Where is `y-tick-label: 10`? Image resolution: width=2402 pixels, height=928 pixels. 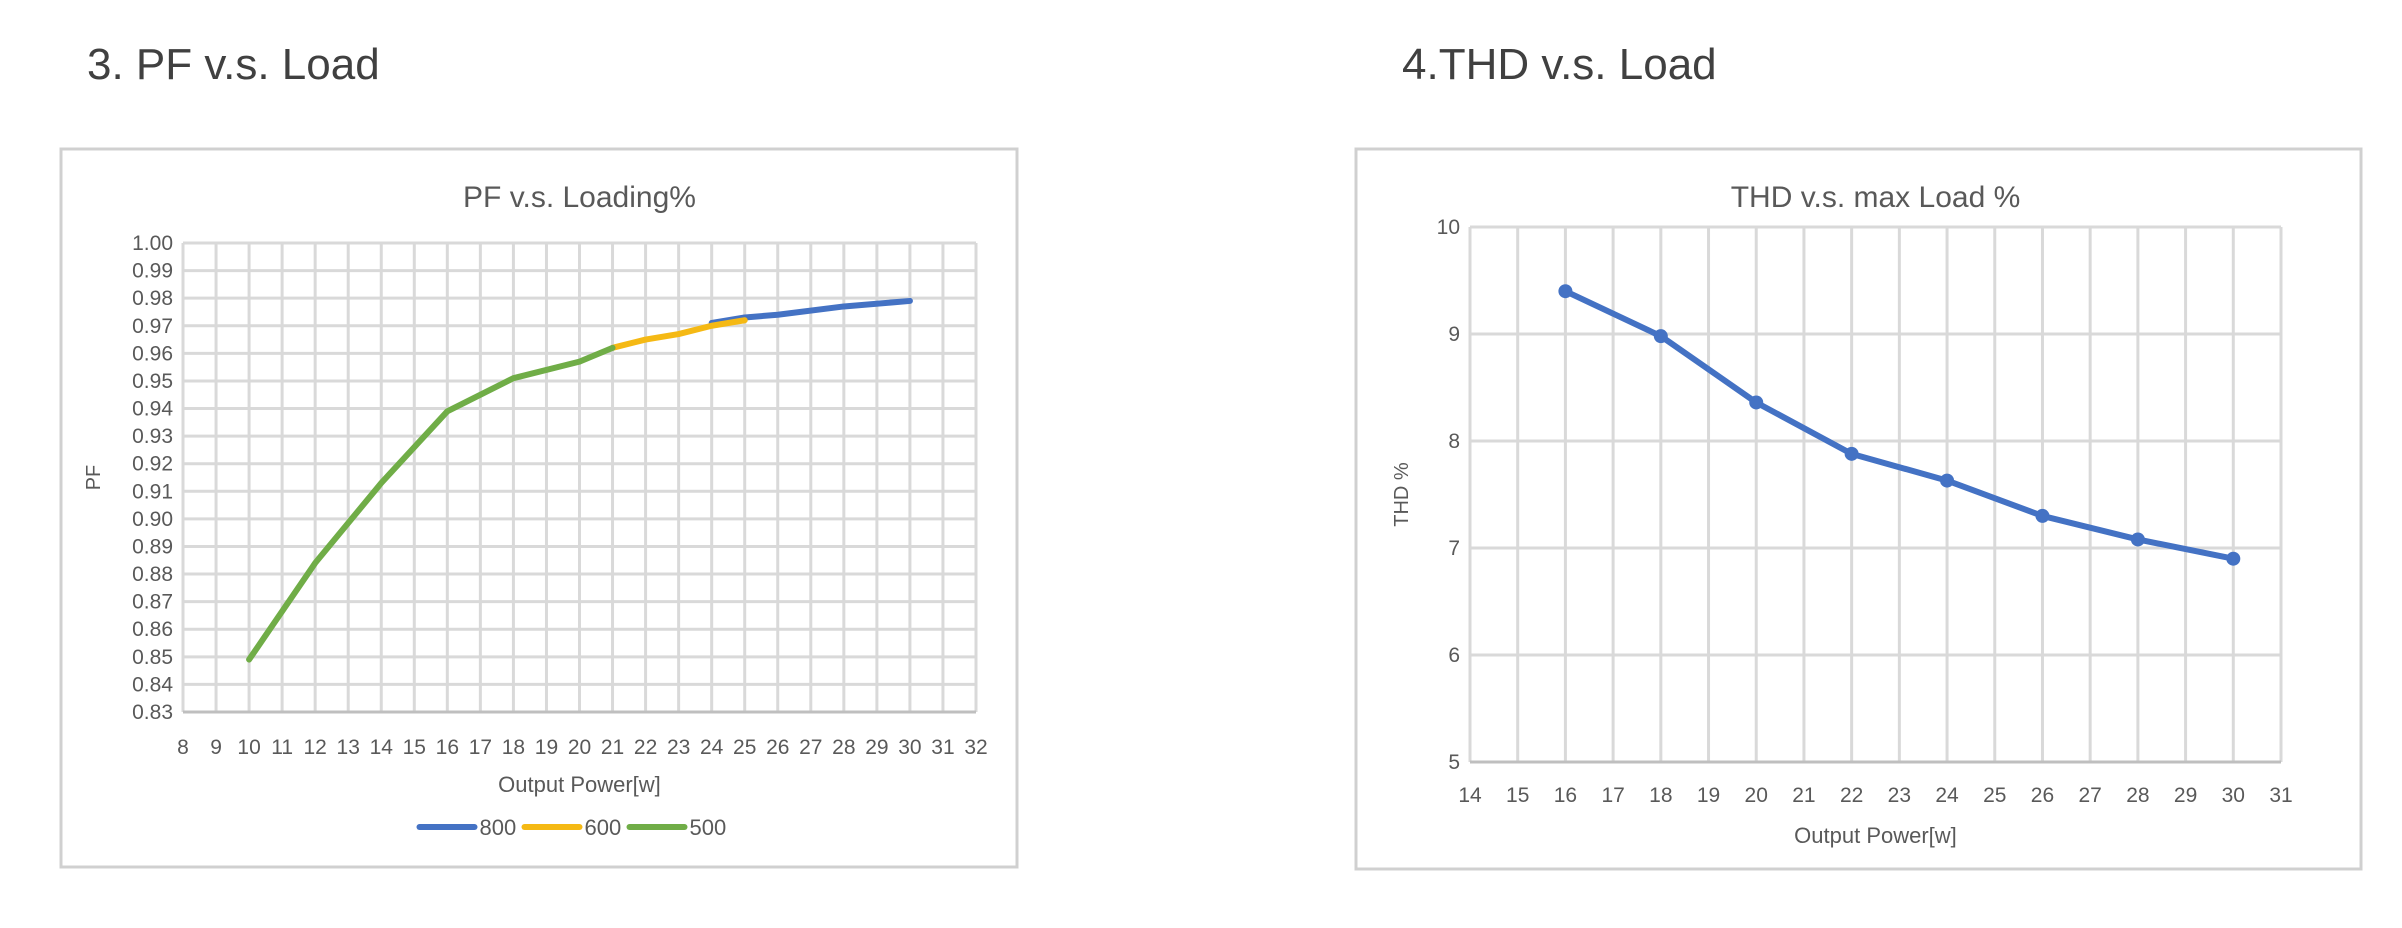
y-tick-label: 10 is located at coordinates (1448, 227).